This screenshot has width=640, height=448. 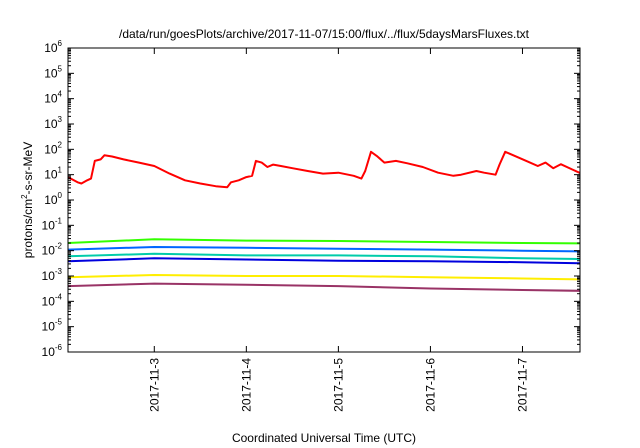 I want to click on y-tick-label: 10¹, so click(x=53, y=174).